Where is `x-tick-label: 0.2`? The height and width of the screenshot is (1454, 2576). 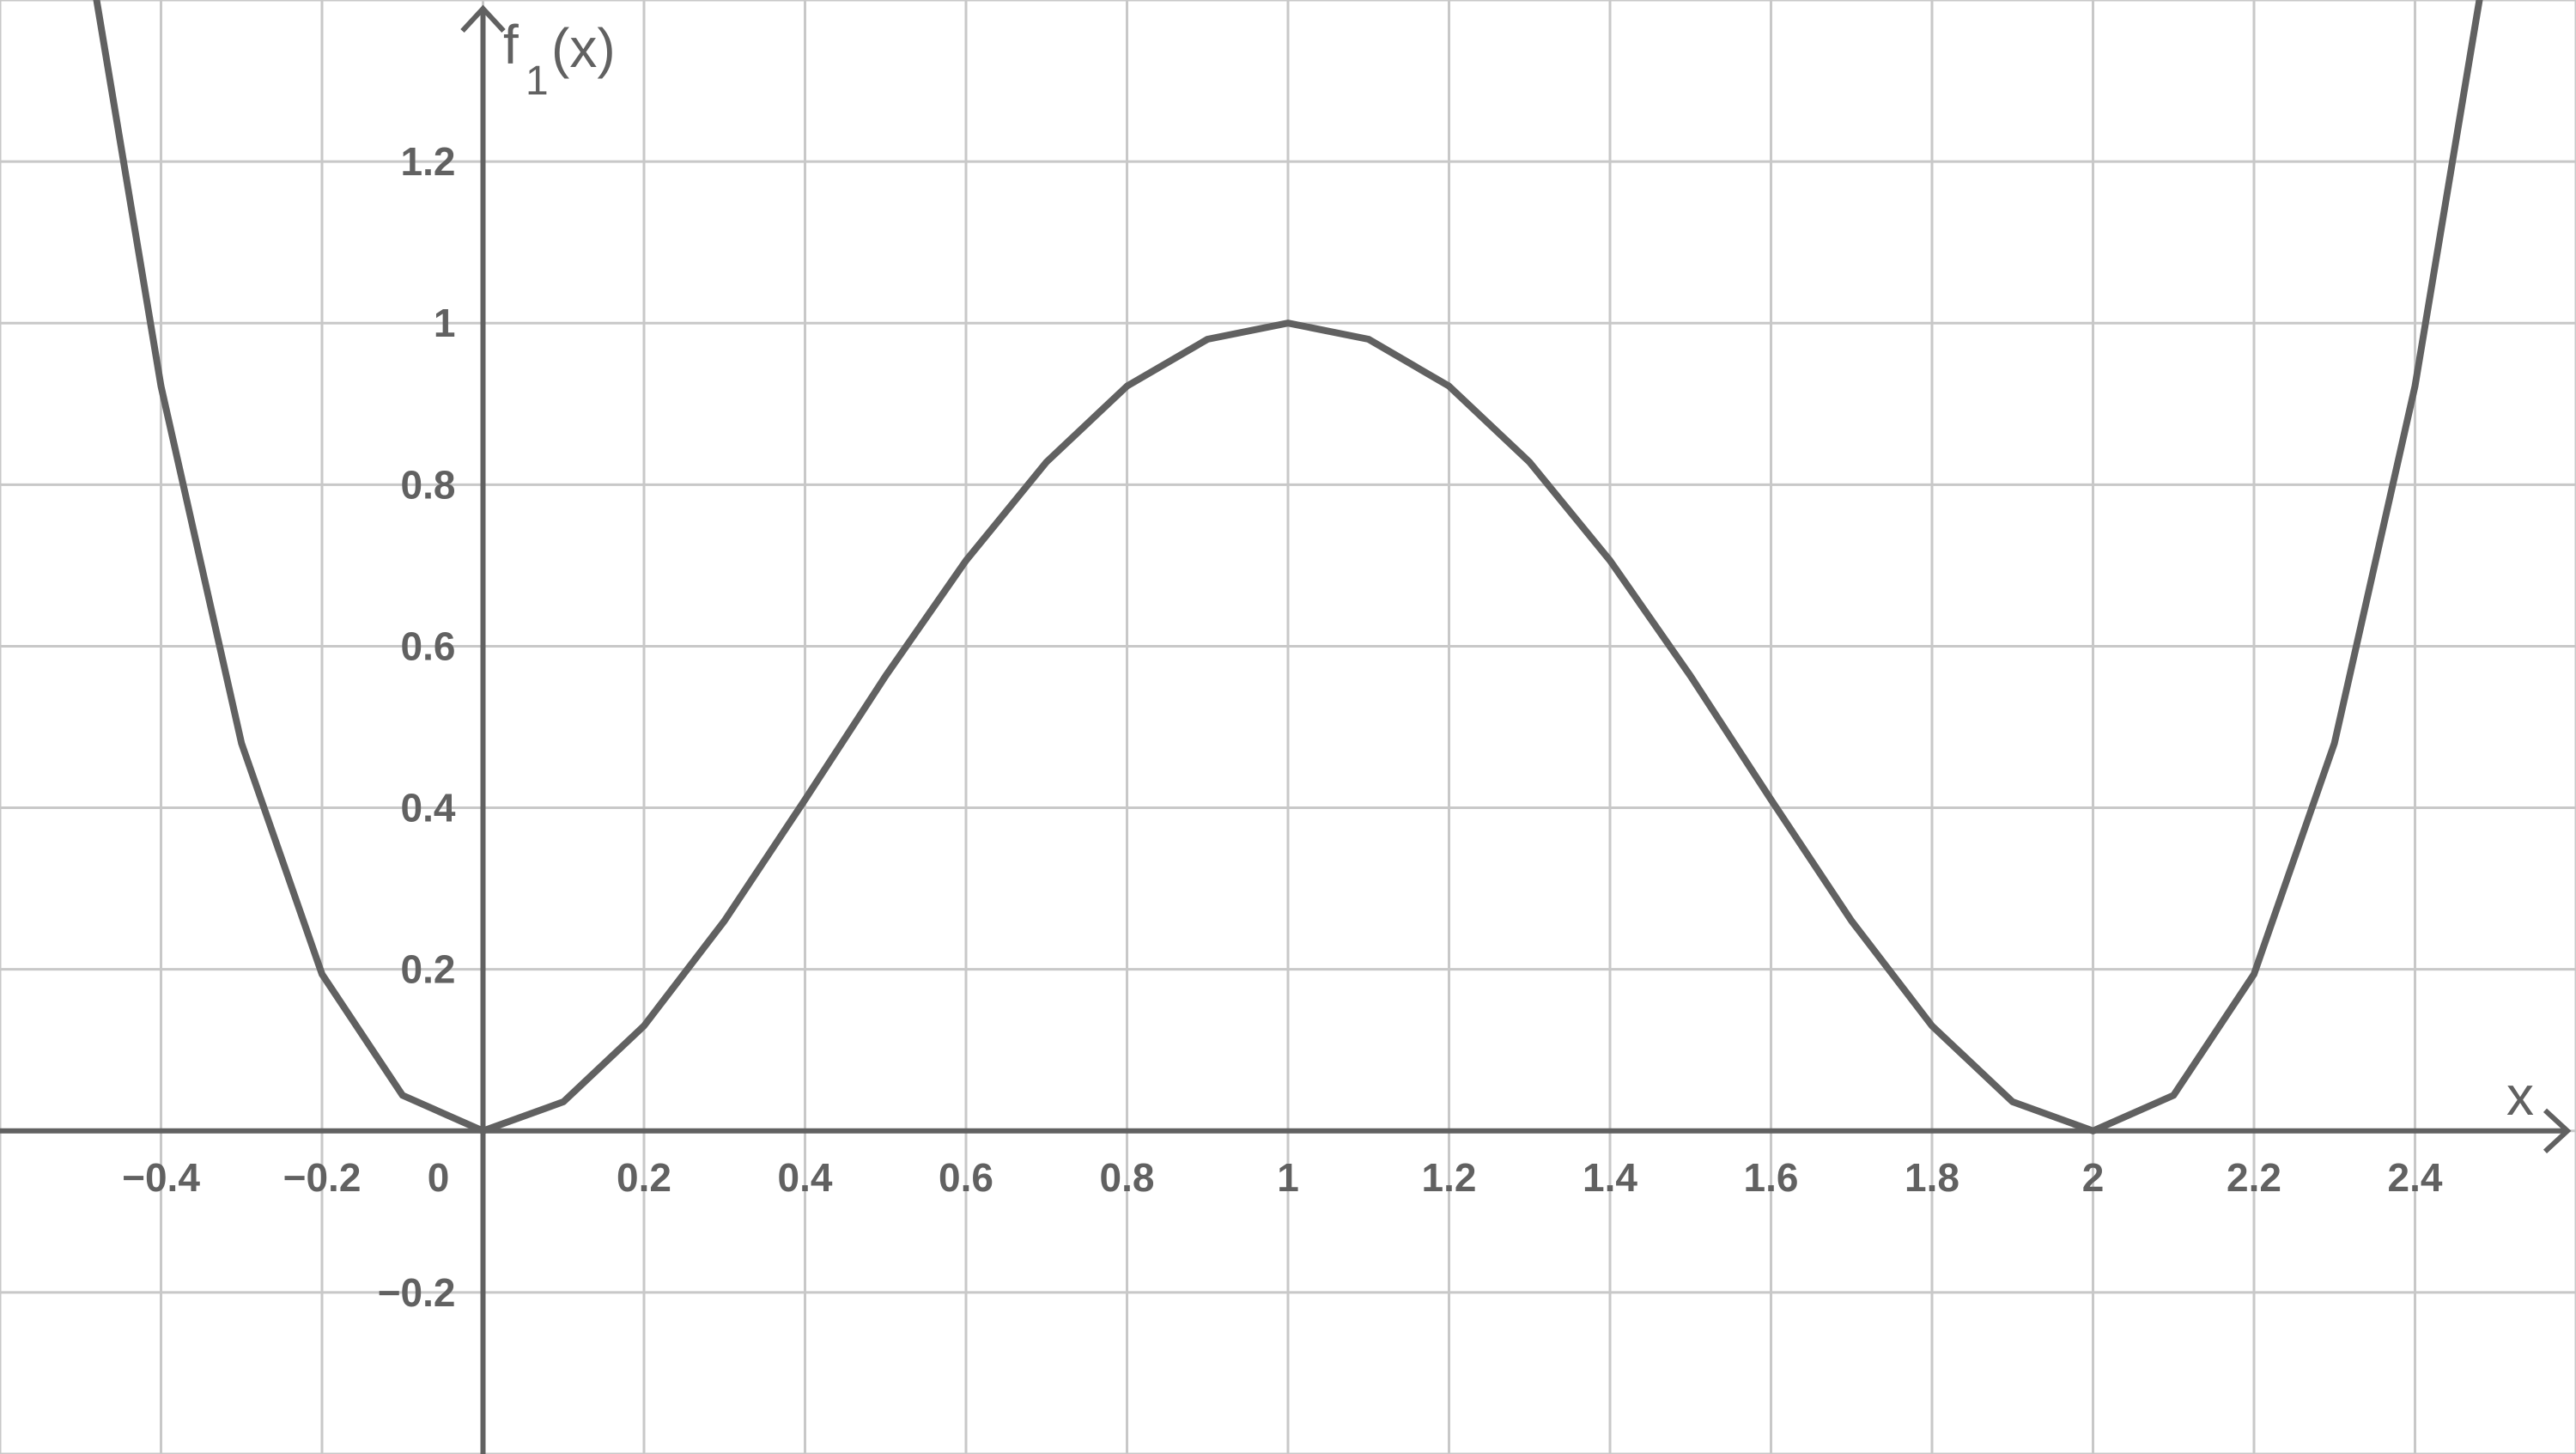
x-tick-label: 0.2 is located at coordinates (644, 1177).